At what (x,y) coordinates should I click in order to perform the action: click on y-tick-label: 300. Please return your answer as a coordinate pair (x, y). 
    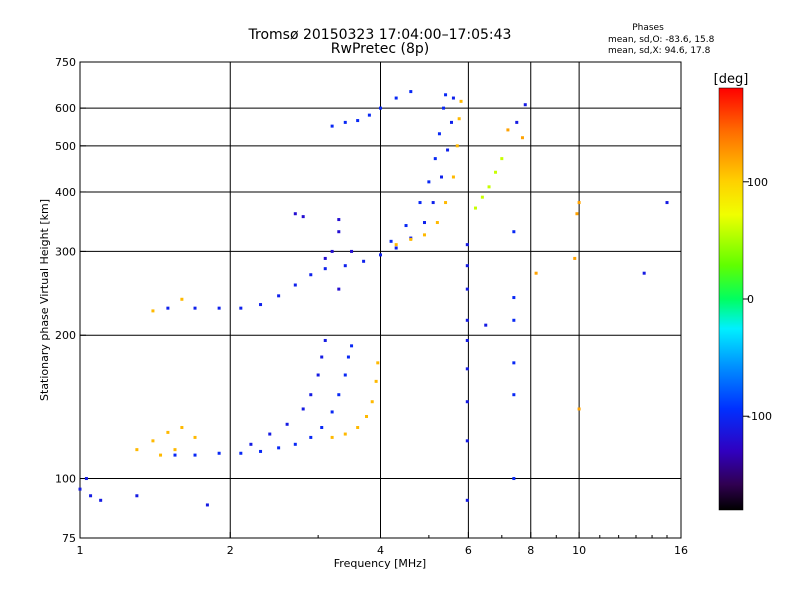
    Looking at the image, I should click on (65, 251).